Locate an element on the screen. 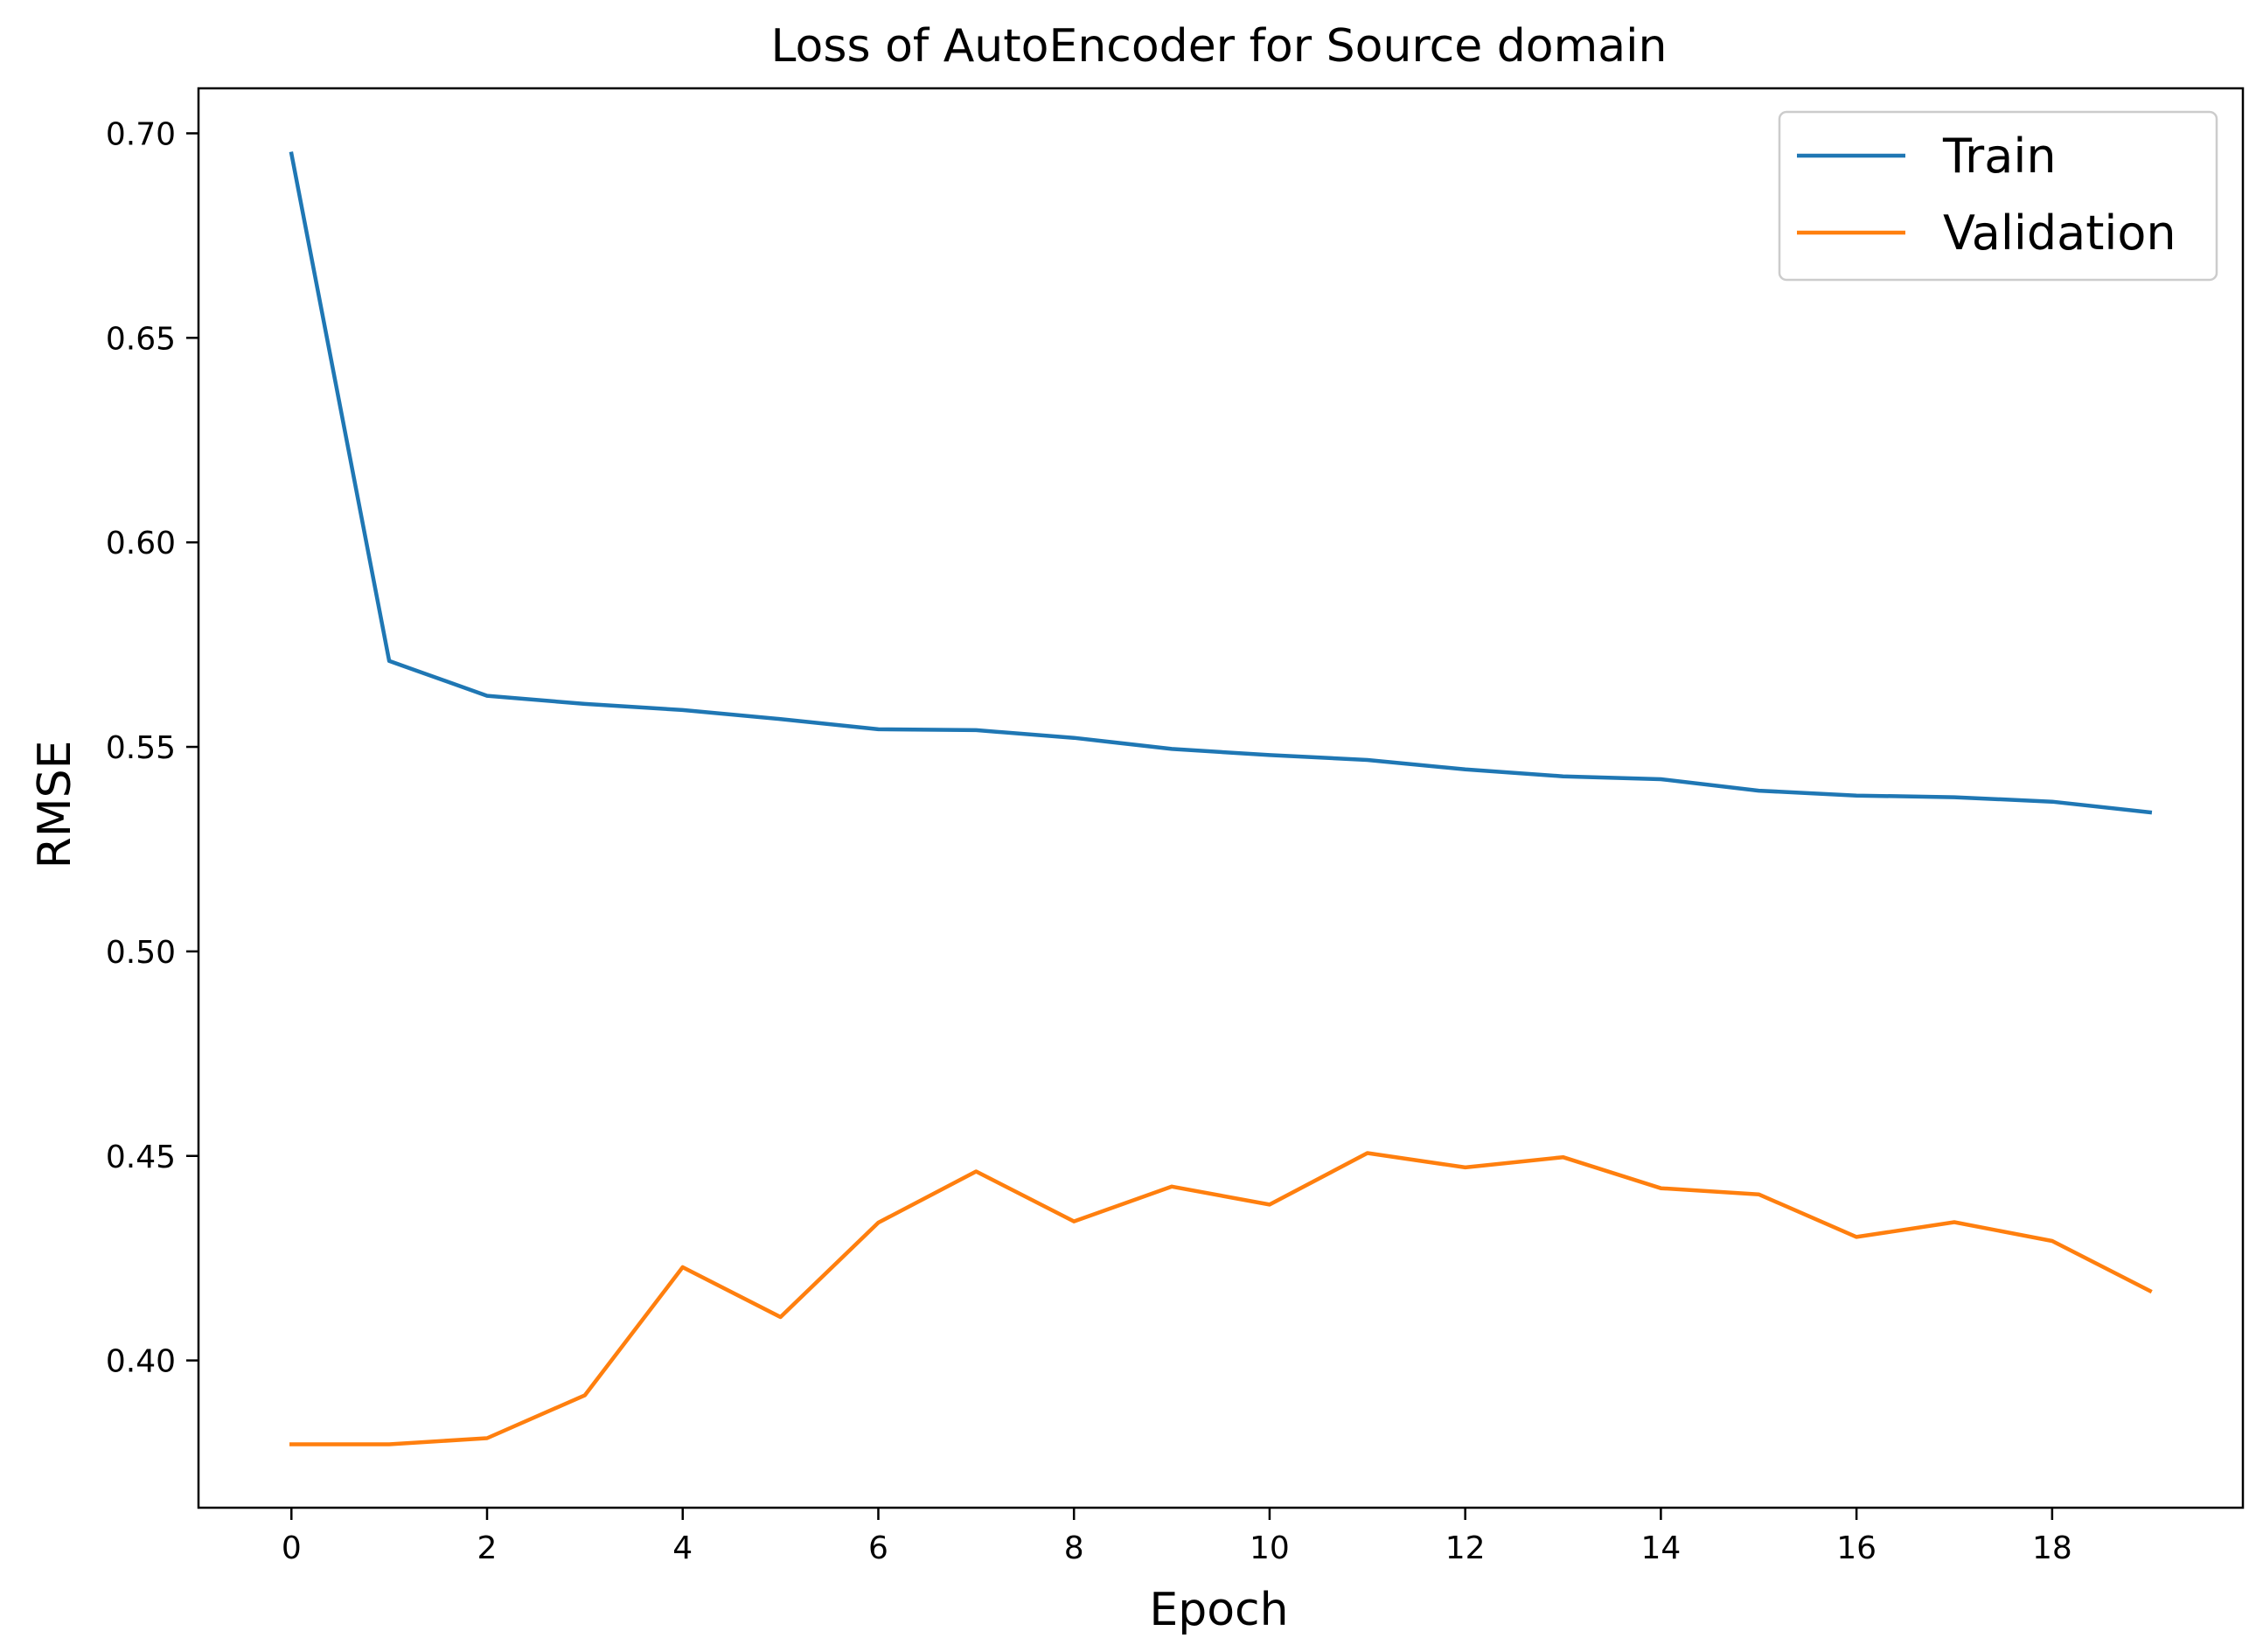 The height and width of the screenshot is (1652, 2256). x-tick-label: 2 is located at coordinates (488, 1548).